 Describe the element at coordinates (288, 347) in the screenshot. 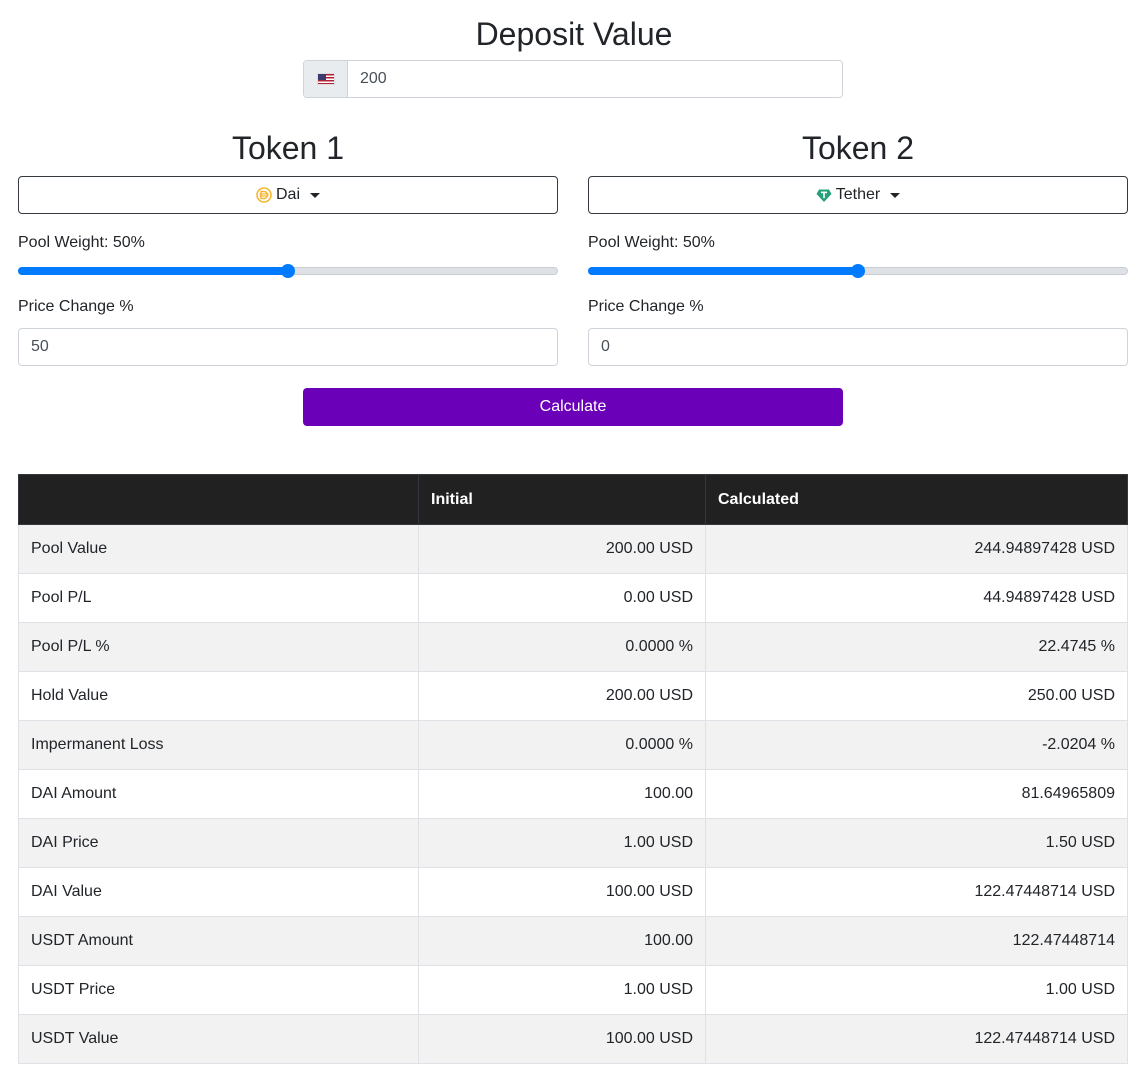

I see `token-1-price-change-input` at that location.